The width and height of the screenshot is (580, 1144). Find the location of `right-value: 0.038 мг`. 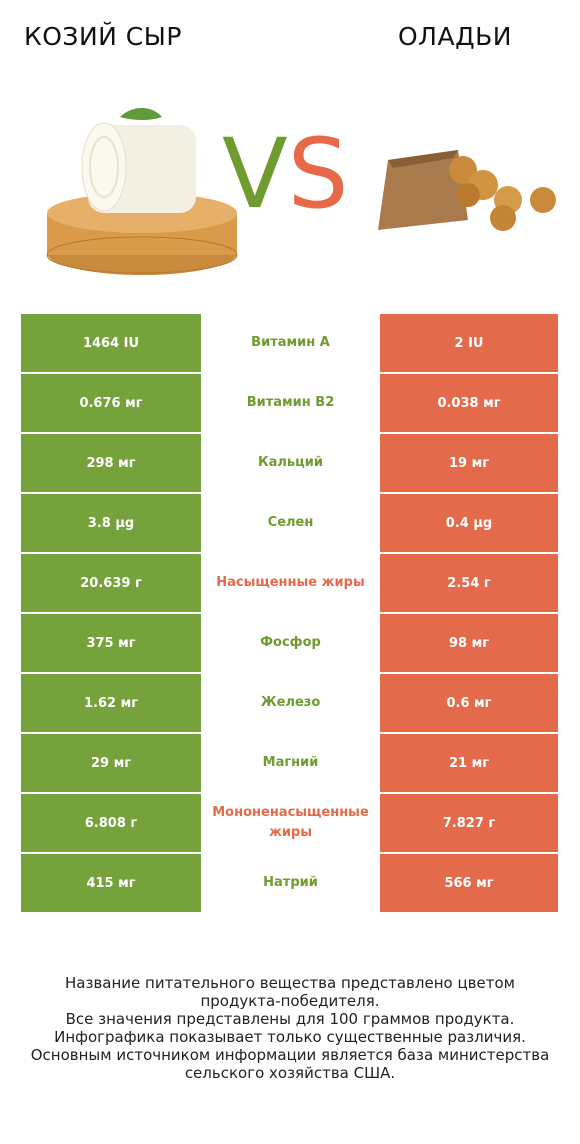

right-value: 0.038 мг is located at coordinates (469, 403).